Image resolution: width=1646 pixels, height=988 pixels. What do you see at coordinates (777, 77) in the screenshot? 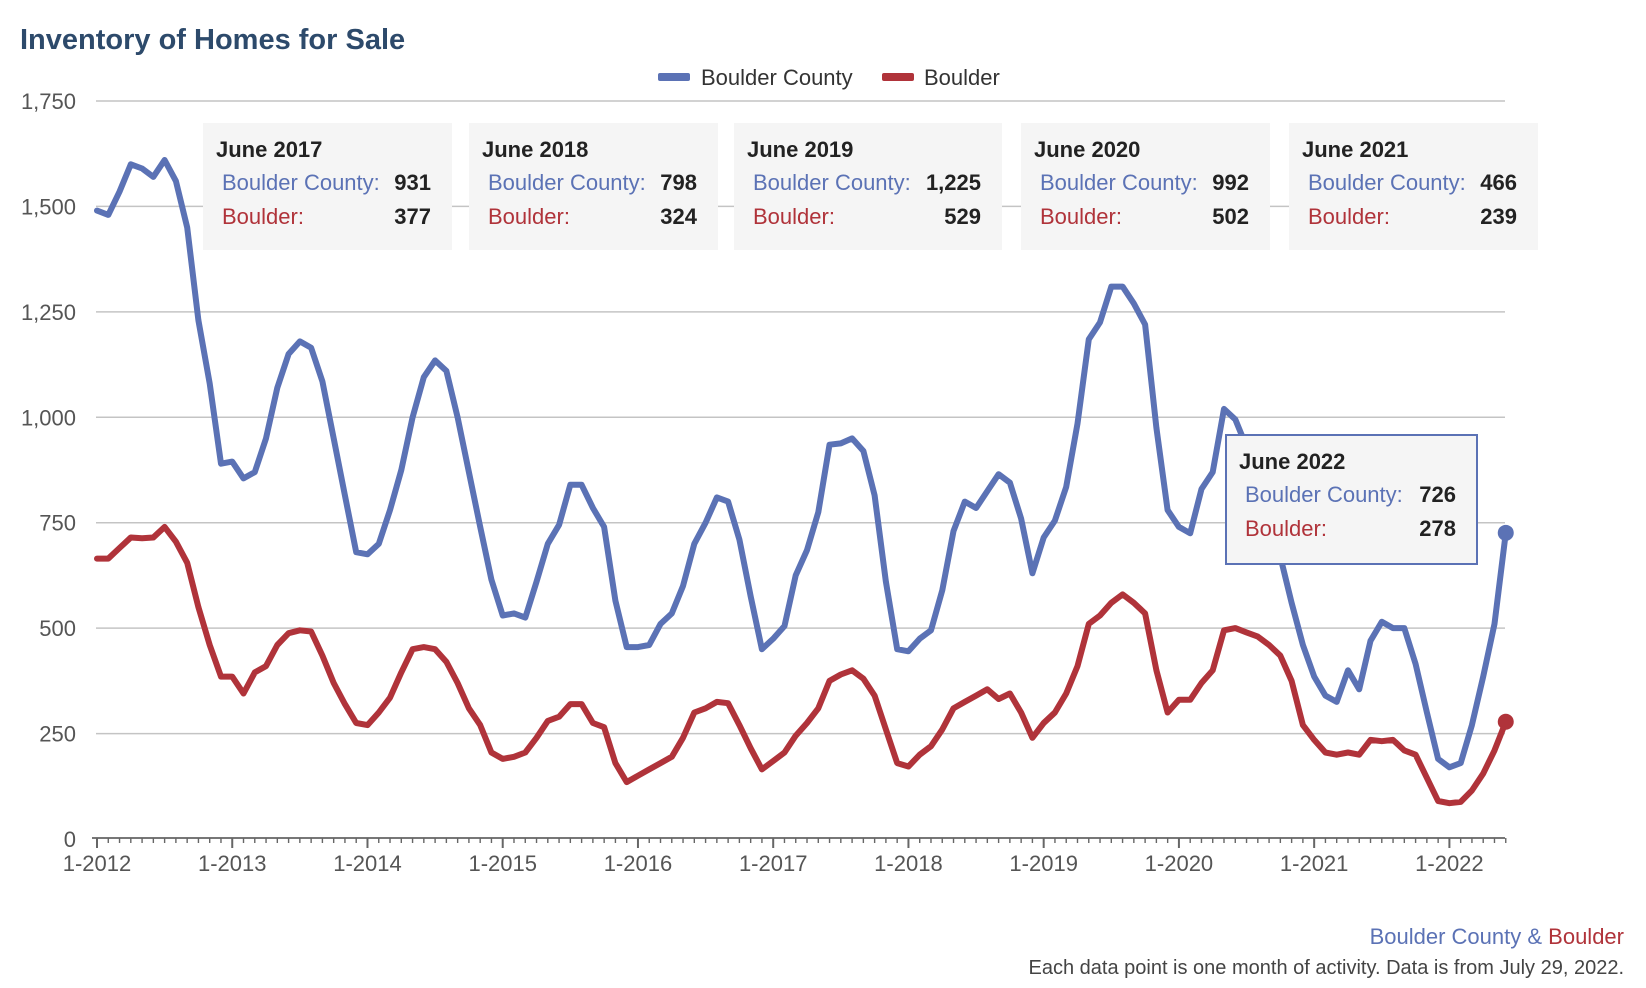
I see `legend-label-boulder-county: Boulder County` at bounding box center [777, 77].